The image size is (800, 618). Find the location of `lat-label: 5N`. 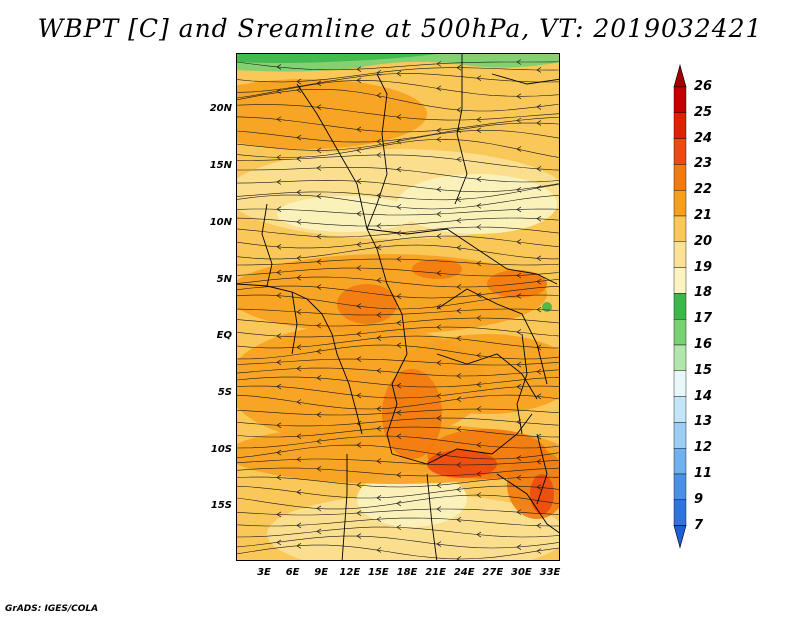

lat-label: 5N is located at coordinates (224, 279).